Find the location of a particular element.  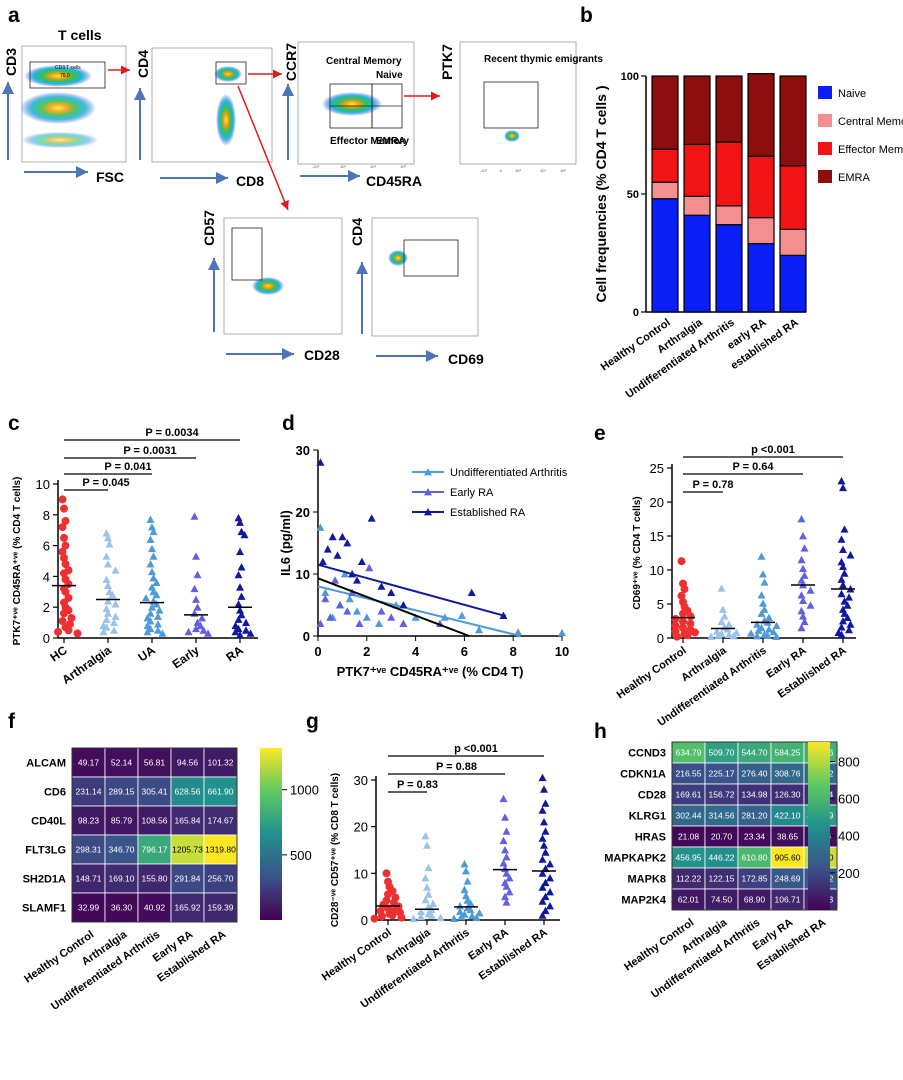

heatmap-value: 126.30 is located at coordinates (788, 795).